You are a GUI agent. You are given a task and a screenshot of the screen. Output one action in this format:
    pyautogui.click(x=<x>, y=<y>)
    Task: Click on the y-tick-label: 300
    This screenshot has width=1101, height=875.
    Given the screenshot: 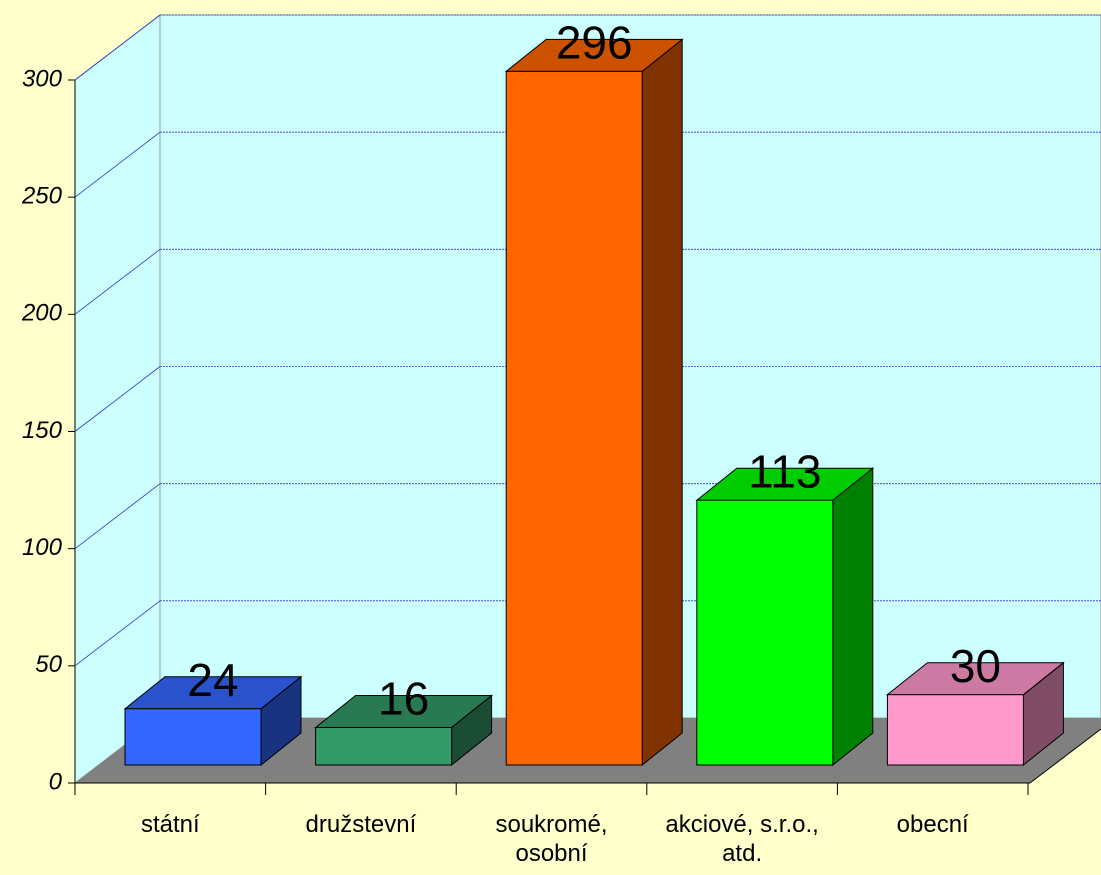 What is the action you would take?
    pyautogui.click(x=42, y=78)
    